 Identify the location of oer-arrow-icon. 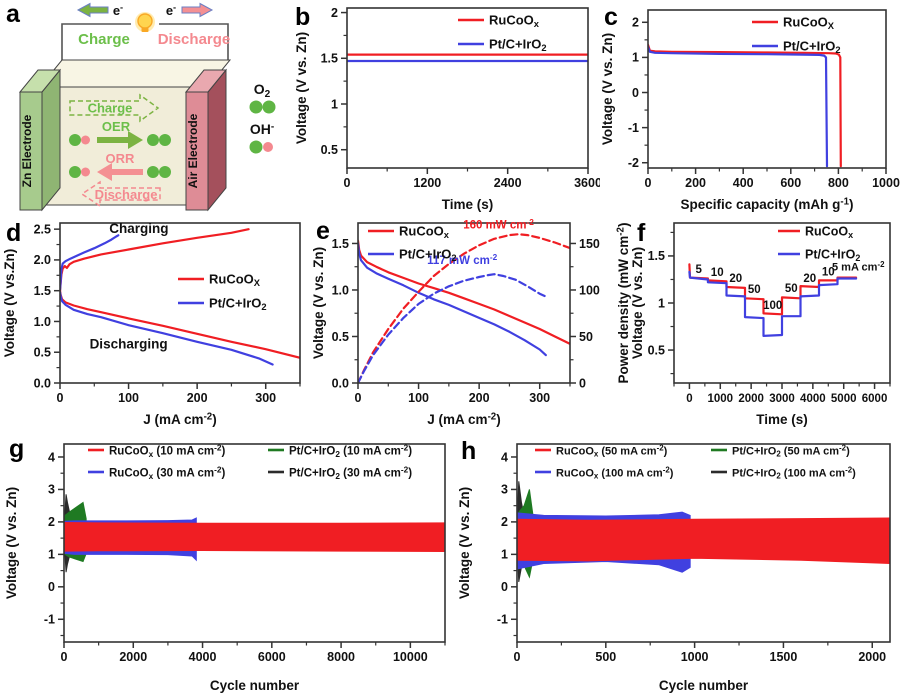
(120, 140).